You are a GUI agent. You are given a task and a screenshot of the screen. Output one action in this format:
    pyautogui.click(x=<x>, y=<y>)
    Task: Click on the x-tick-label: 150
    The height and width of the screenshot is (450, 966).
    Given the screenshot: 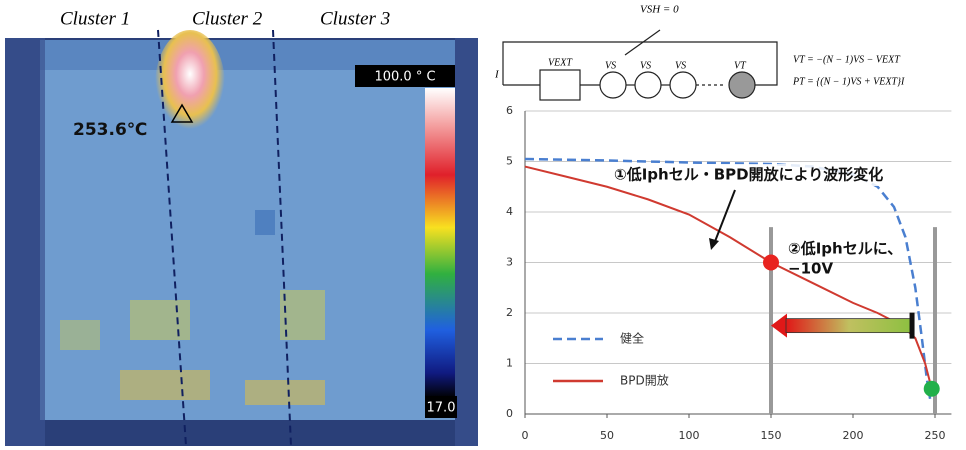 What is the action you would take?
    pyautogui.click(x=771, y=435)
    